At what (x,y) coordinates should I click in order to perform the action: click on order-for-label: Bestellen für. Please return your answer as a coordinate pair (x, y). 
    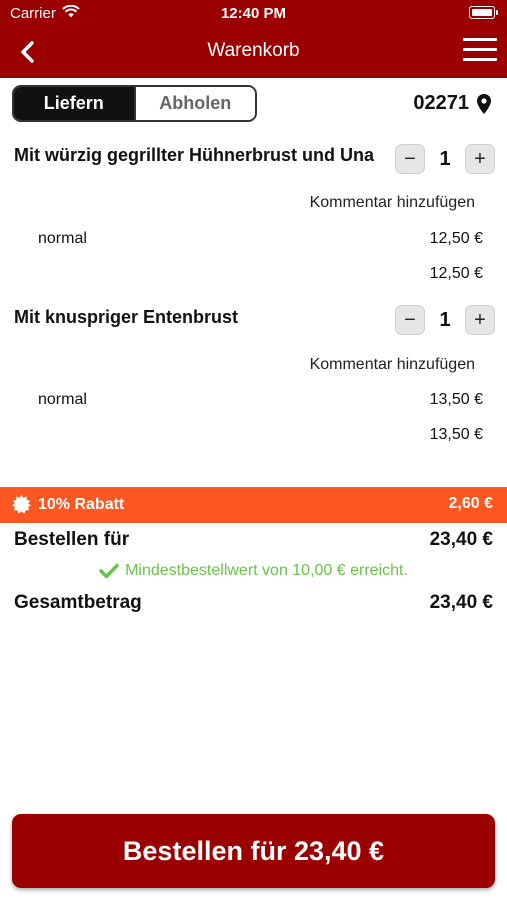
    Looking at the image, I should click on (72, 539).